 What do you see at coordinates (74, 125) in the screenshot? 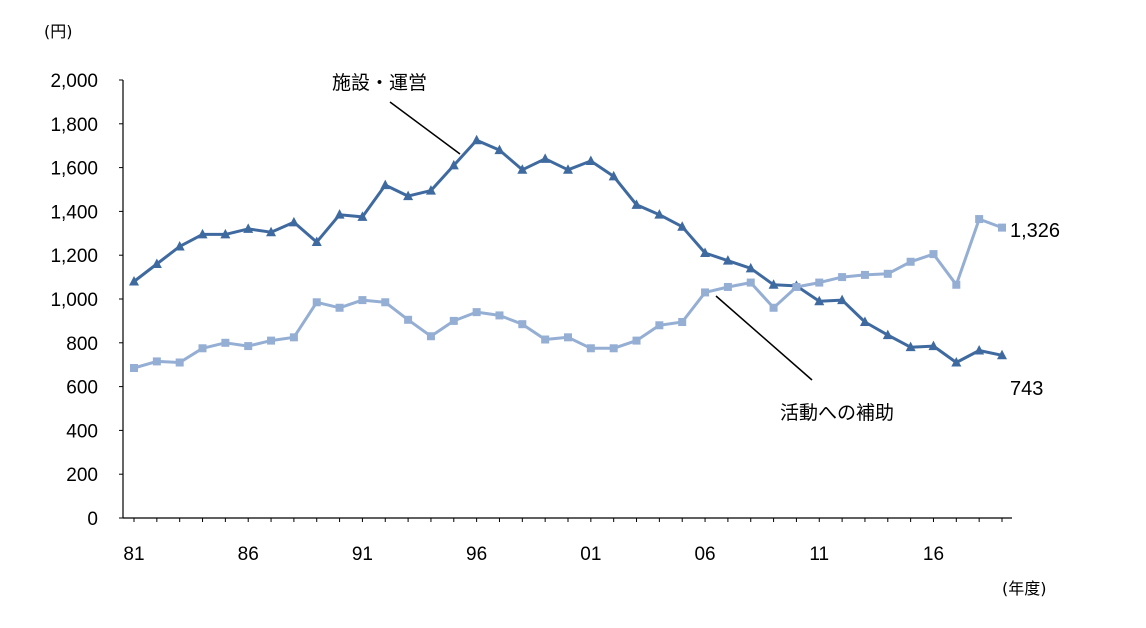
I see `y-tick-label: 1,800` at bounding box center [74, 125].